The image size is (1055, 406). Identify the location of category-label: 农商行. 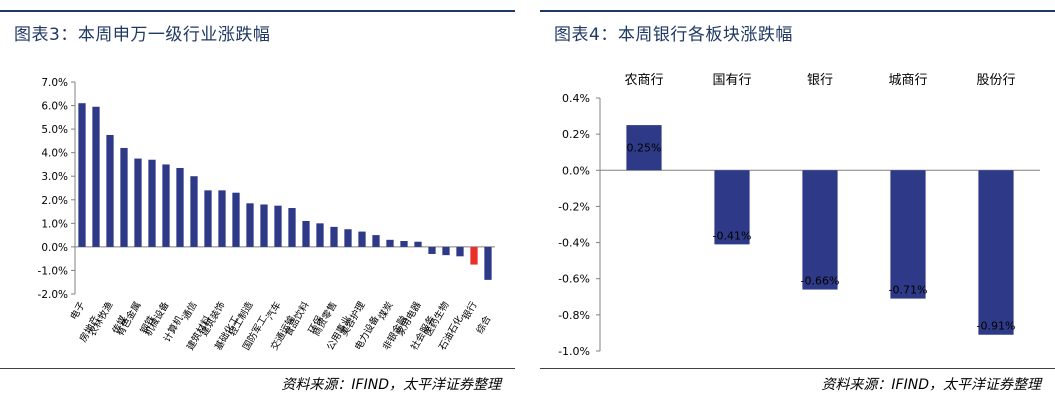
(643, 80).